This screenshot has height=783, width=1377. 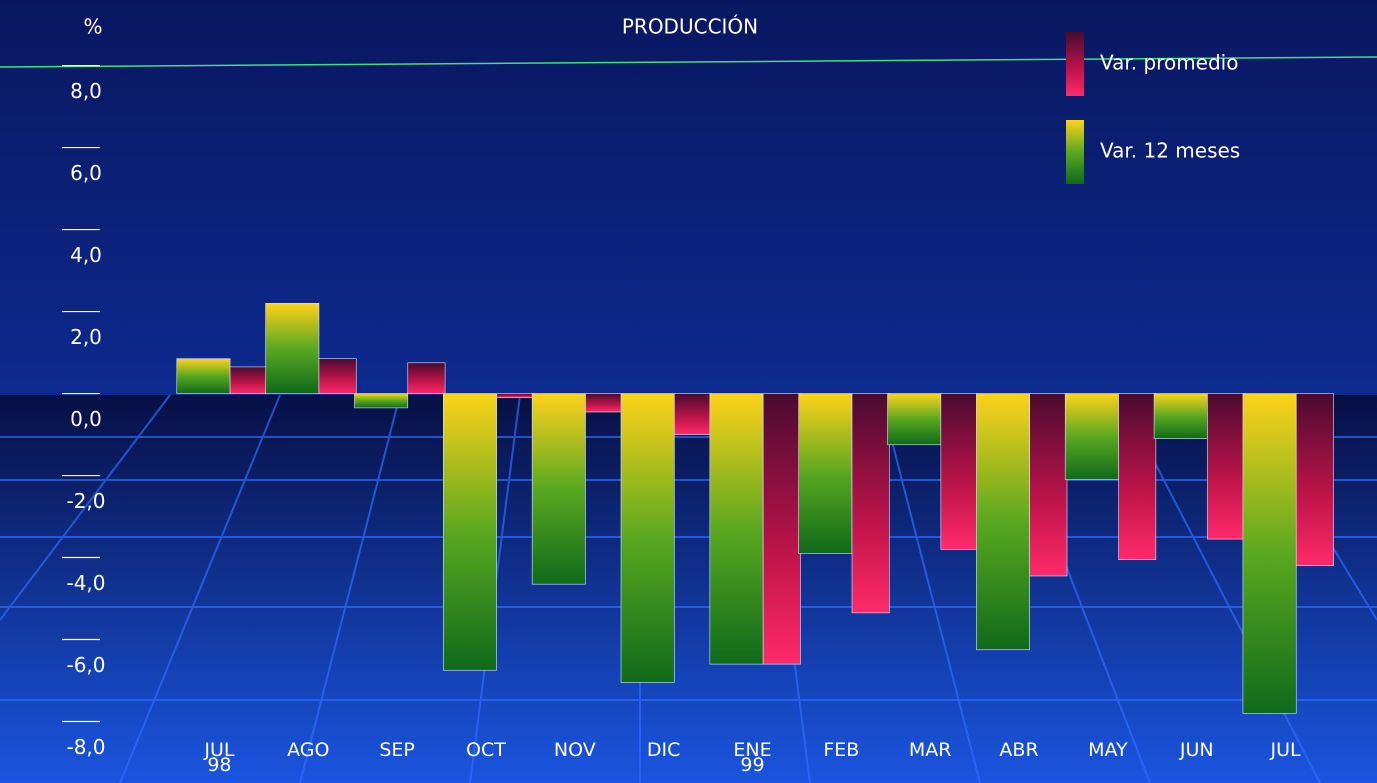 What do you see at coordinates (752, 757) in the screenshot?
I see `x-tick-label: ENE 99` at bounding box center [752, 757].